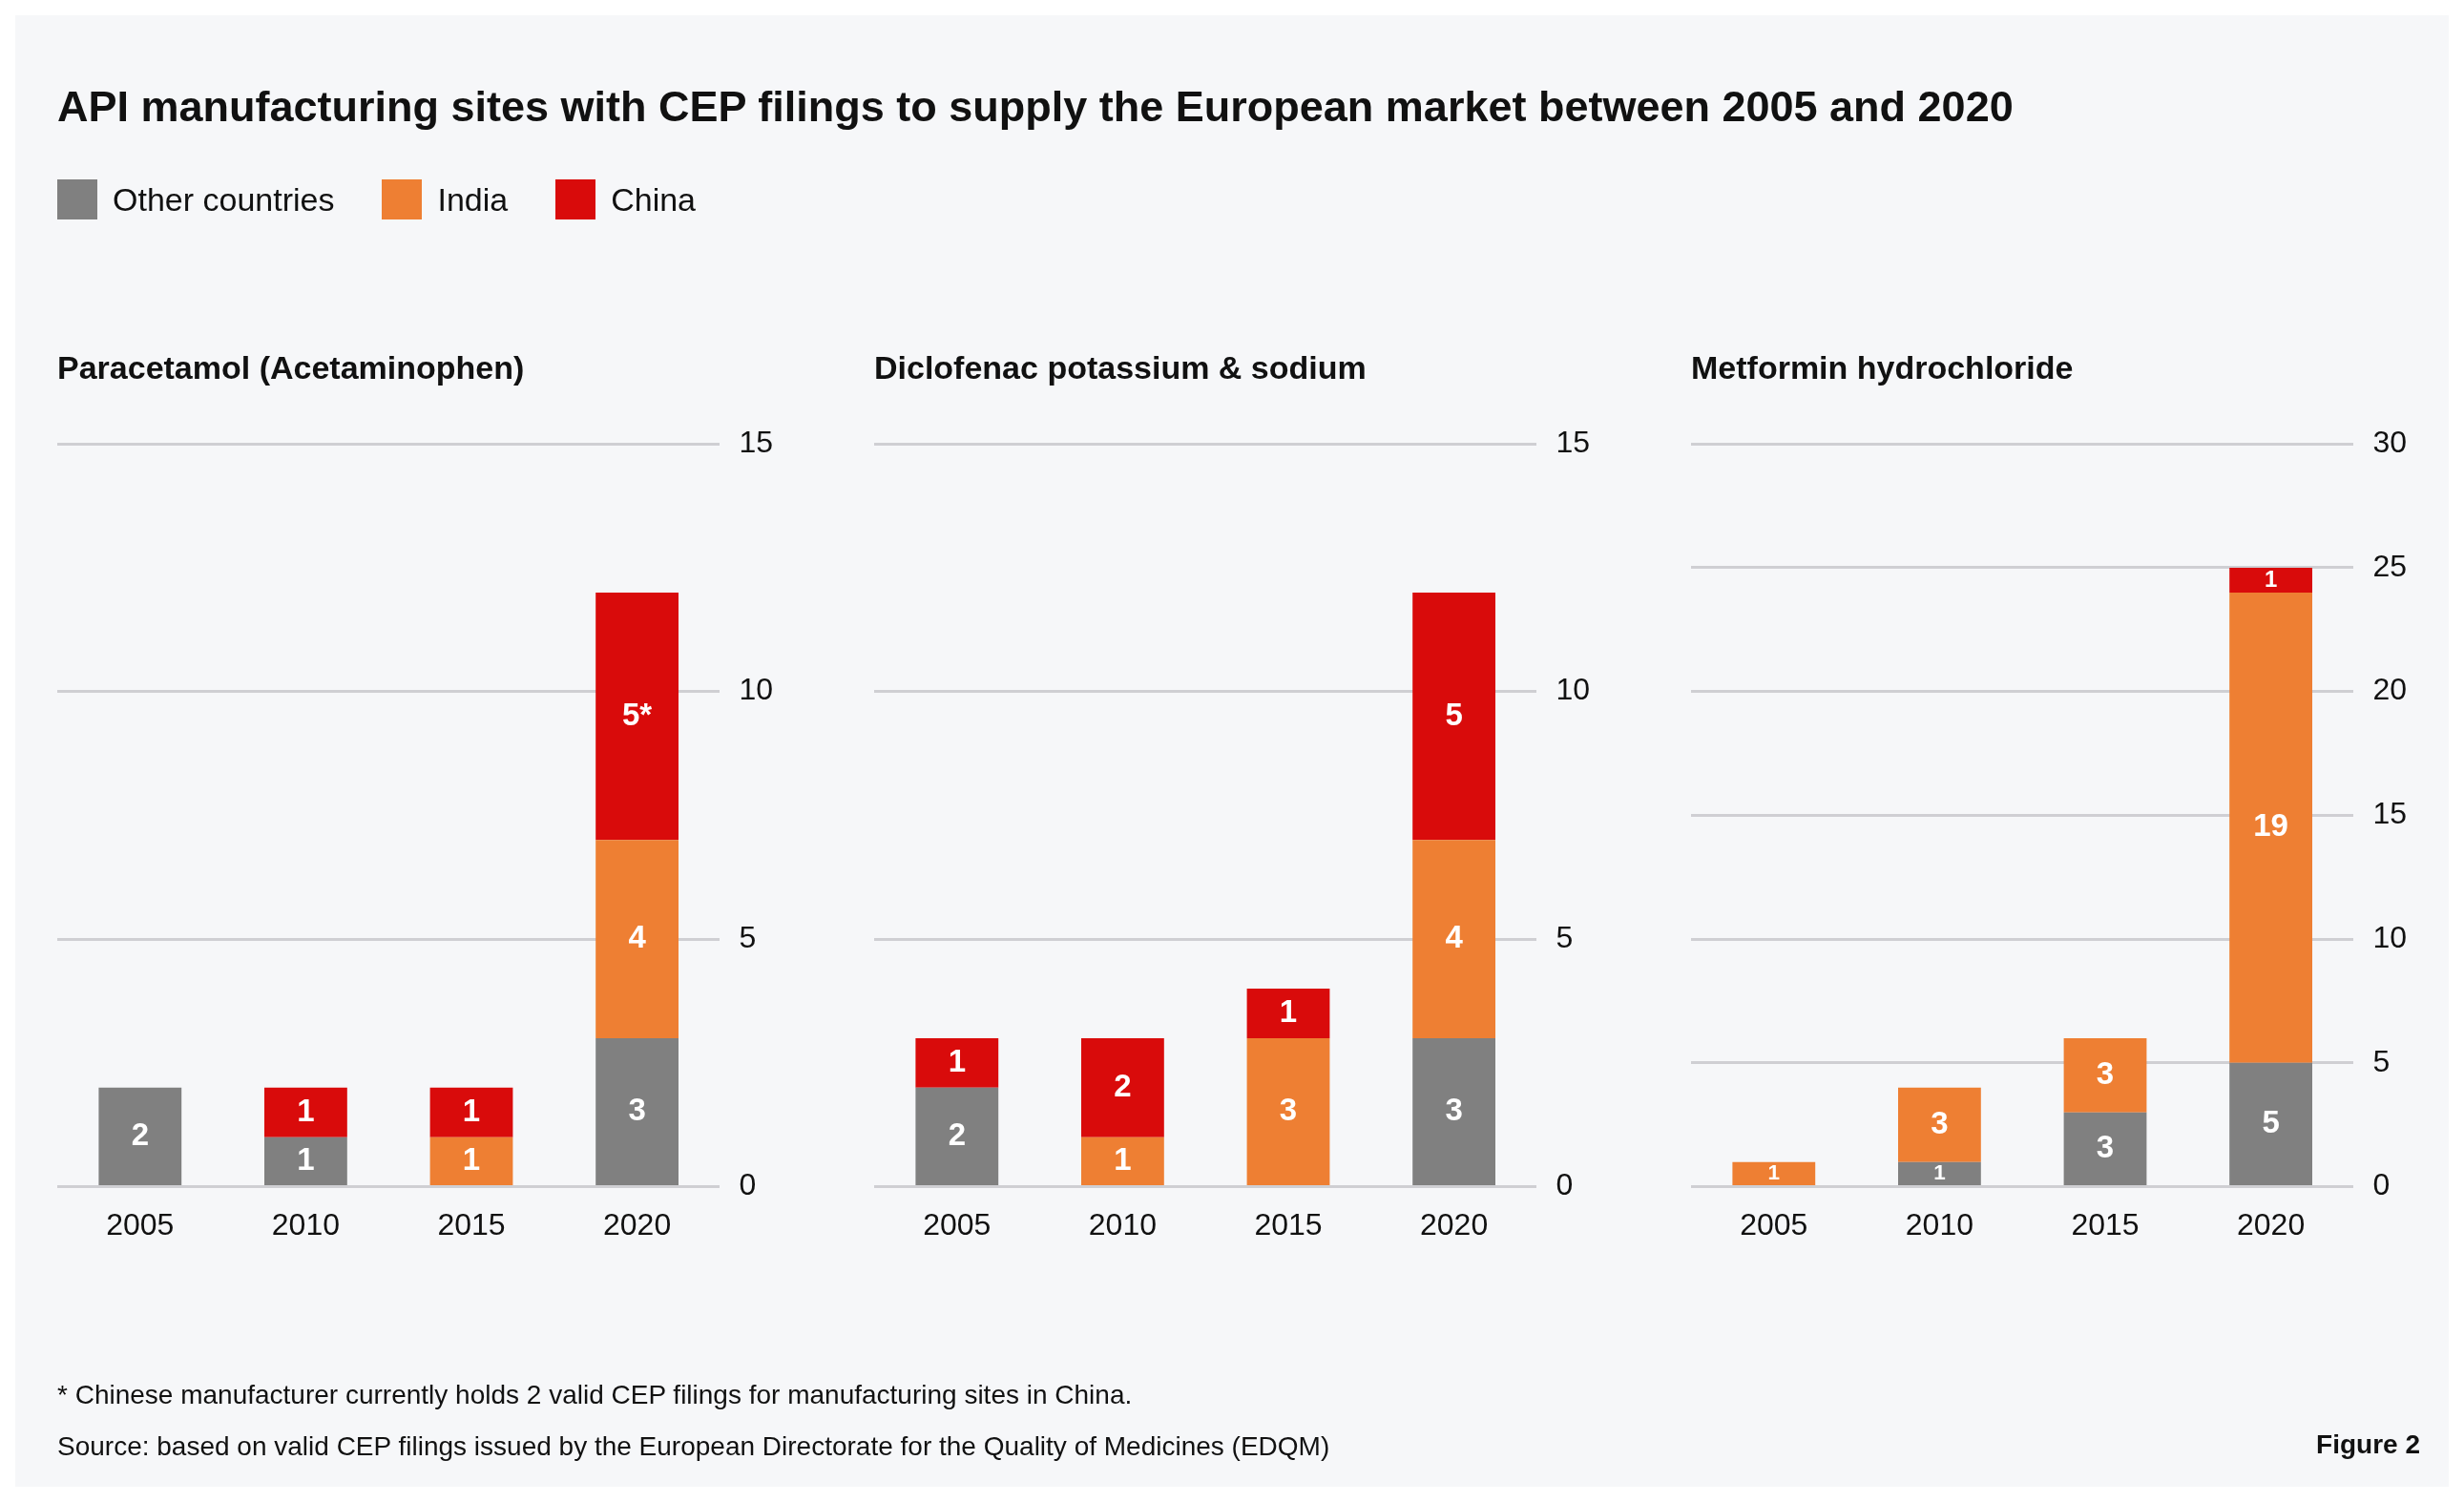 This screenshot has height=1502, width=2464. I want to click on data-label: 5*, so click(637, 714).